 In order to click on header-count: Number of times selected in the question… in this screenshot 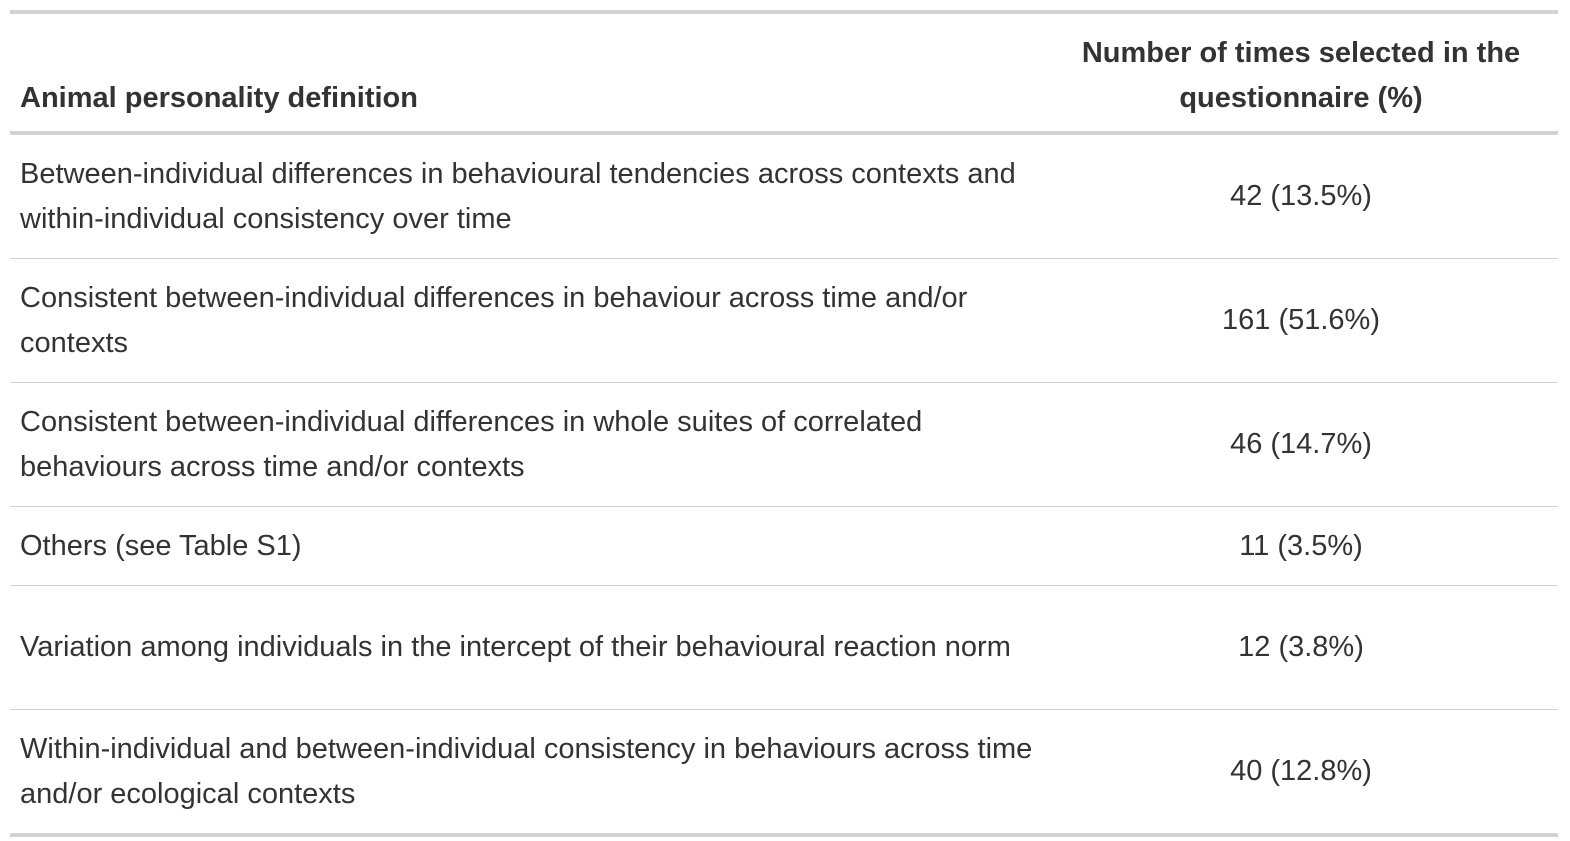, I will do `click(1301, 75)`.